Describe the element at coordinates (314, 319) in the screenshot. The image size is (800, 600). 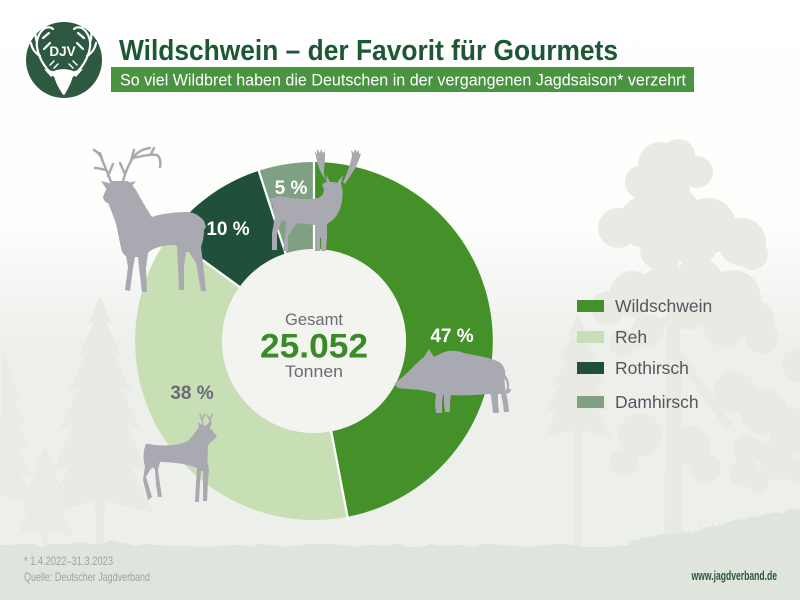
I see `svg-text: Gesamt` at that location.